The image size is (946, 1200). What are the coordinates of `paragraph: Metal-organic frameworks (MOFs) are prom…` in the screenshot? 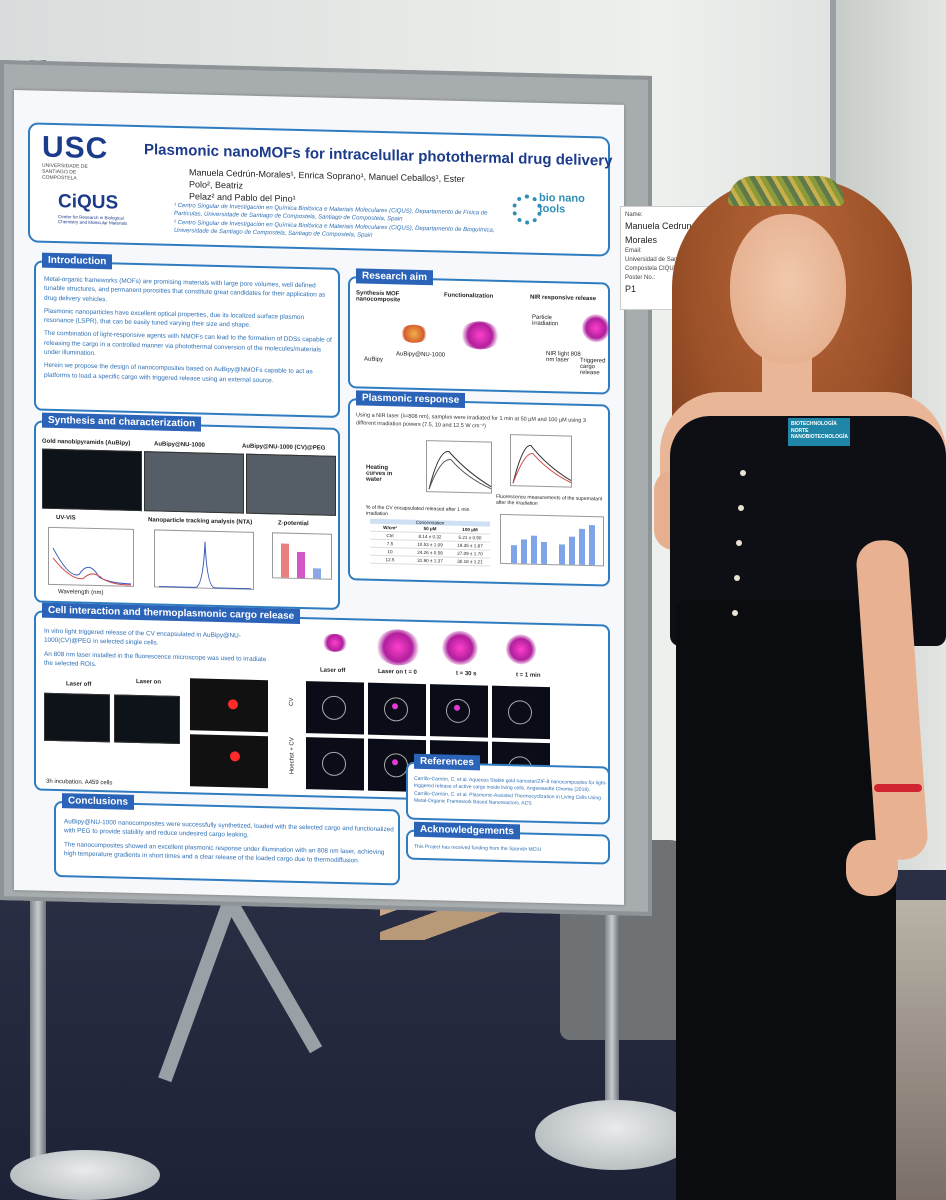 It's located at (185, 289).